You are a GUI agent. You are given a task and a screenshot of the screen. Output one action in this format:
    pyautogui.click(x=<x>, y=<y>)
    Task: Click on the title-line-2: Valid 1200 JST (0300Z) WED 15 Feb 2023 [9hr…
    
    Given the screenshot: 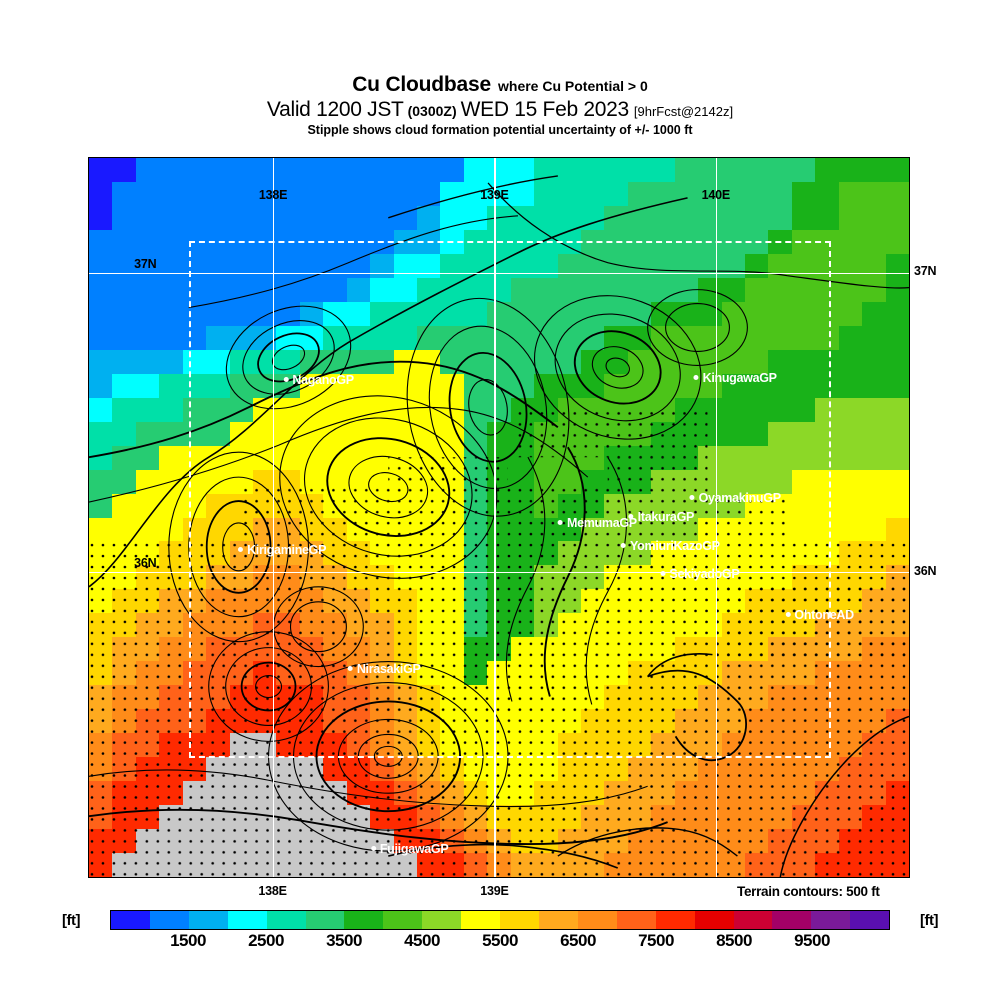 What is the action you would take?
    pyautogui.click(x=500, y=110)
    